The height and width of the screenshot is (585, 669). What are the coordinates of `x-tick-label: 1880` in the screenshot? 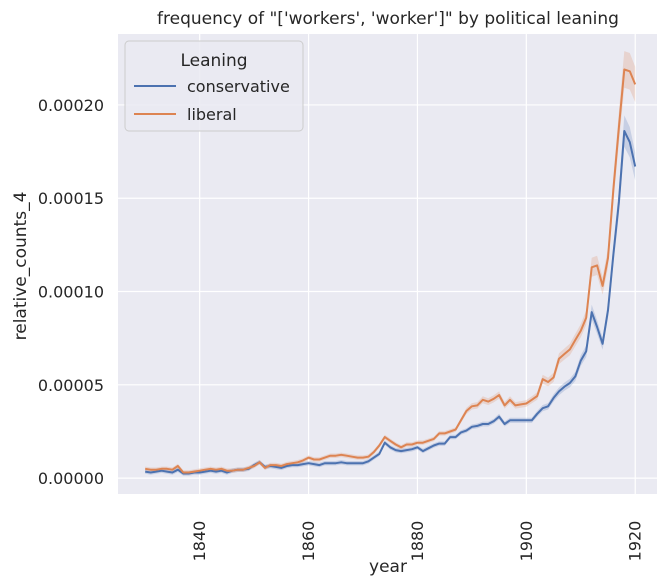 It's located at (417, 541).